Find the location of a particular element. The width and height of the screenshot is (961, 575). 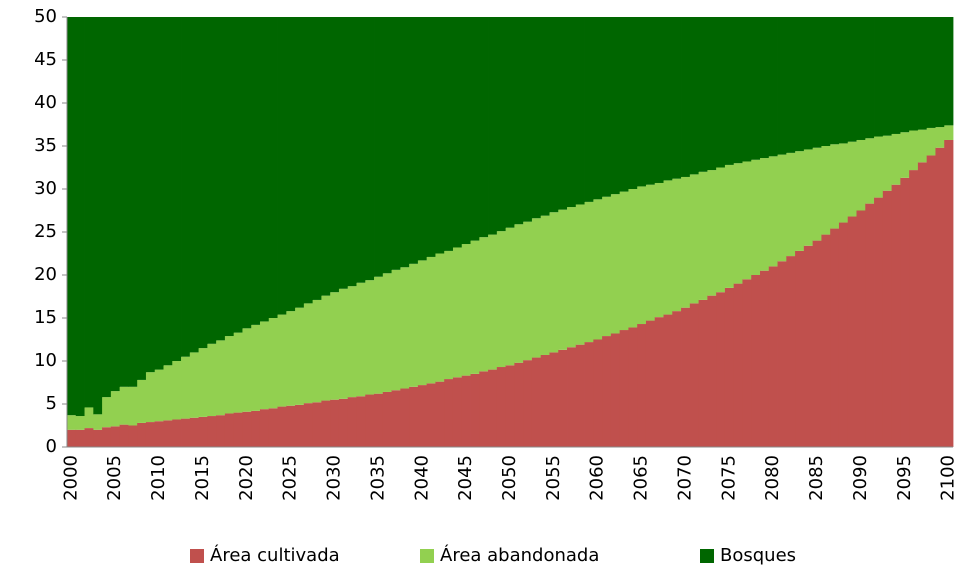

x-tick-label: 2020 is located at coordinates (246, 478).